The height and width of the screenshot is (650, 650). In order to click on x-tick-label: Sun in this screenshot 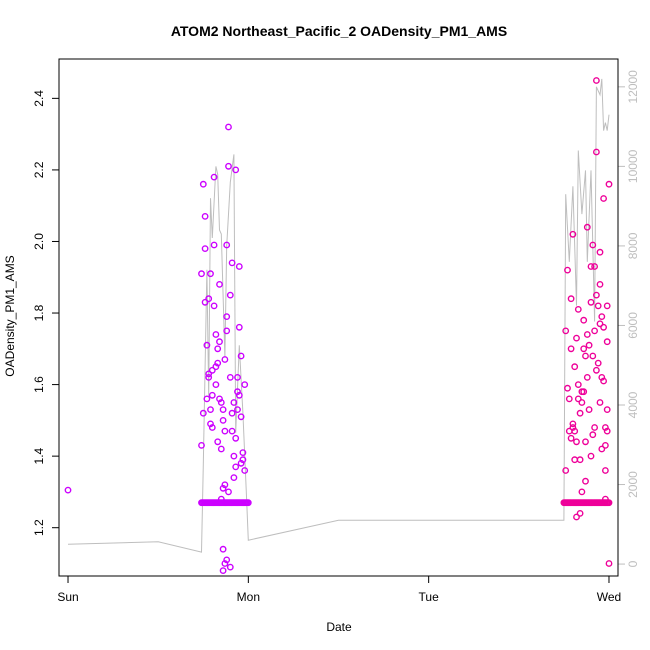, I will do `click(67, 597)`.